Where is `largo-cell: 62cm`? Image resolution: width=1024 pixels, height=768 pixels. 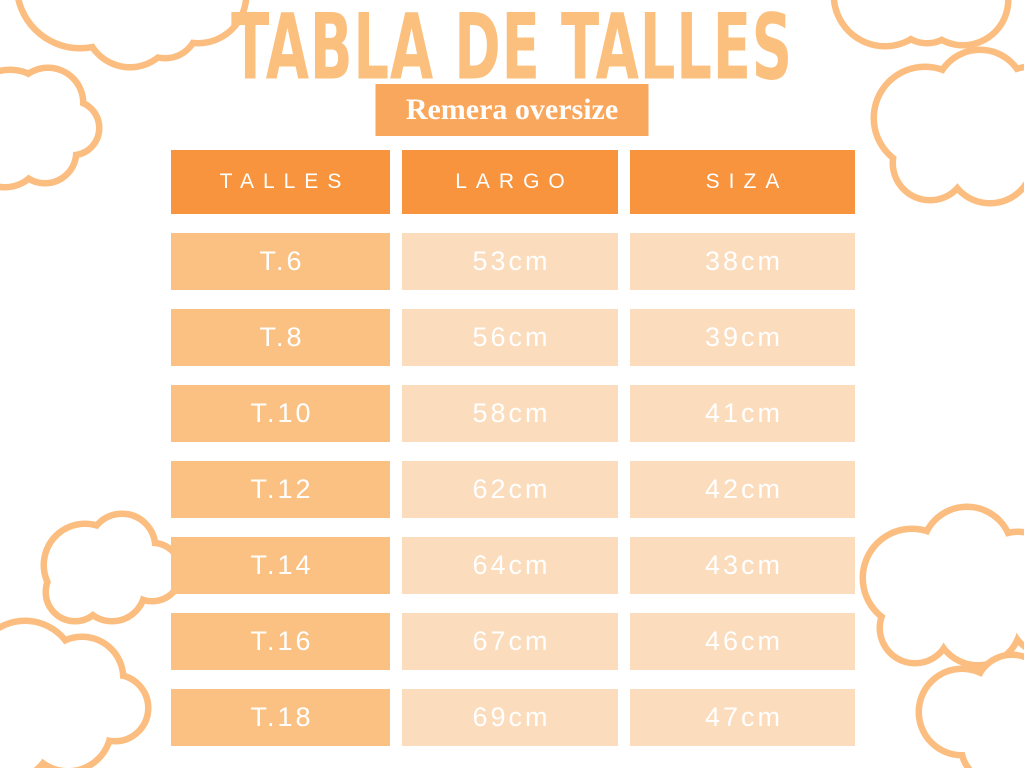 largo-cell: 62cm is located at coordinates (510, 489).